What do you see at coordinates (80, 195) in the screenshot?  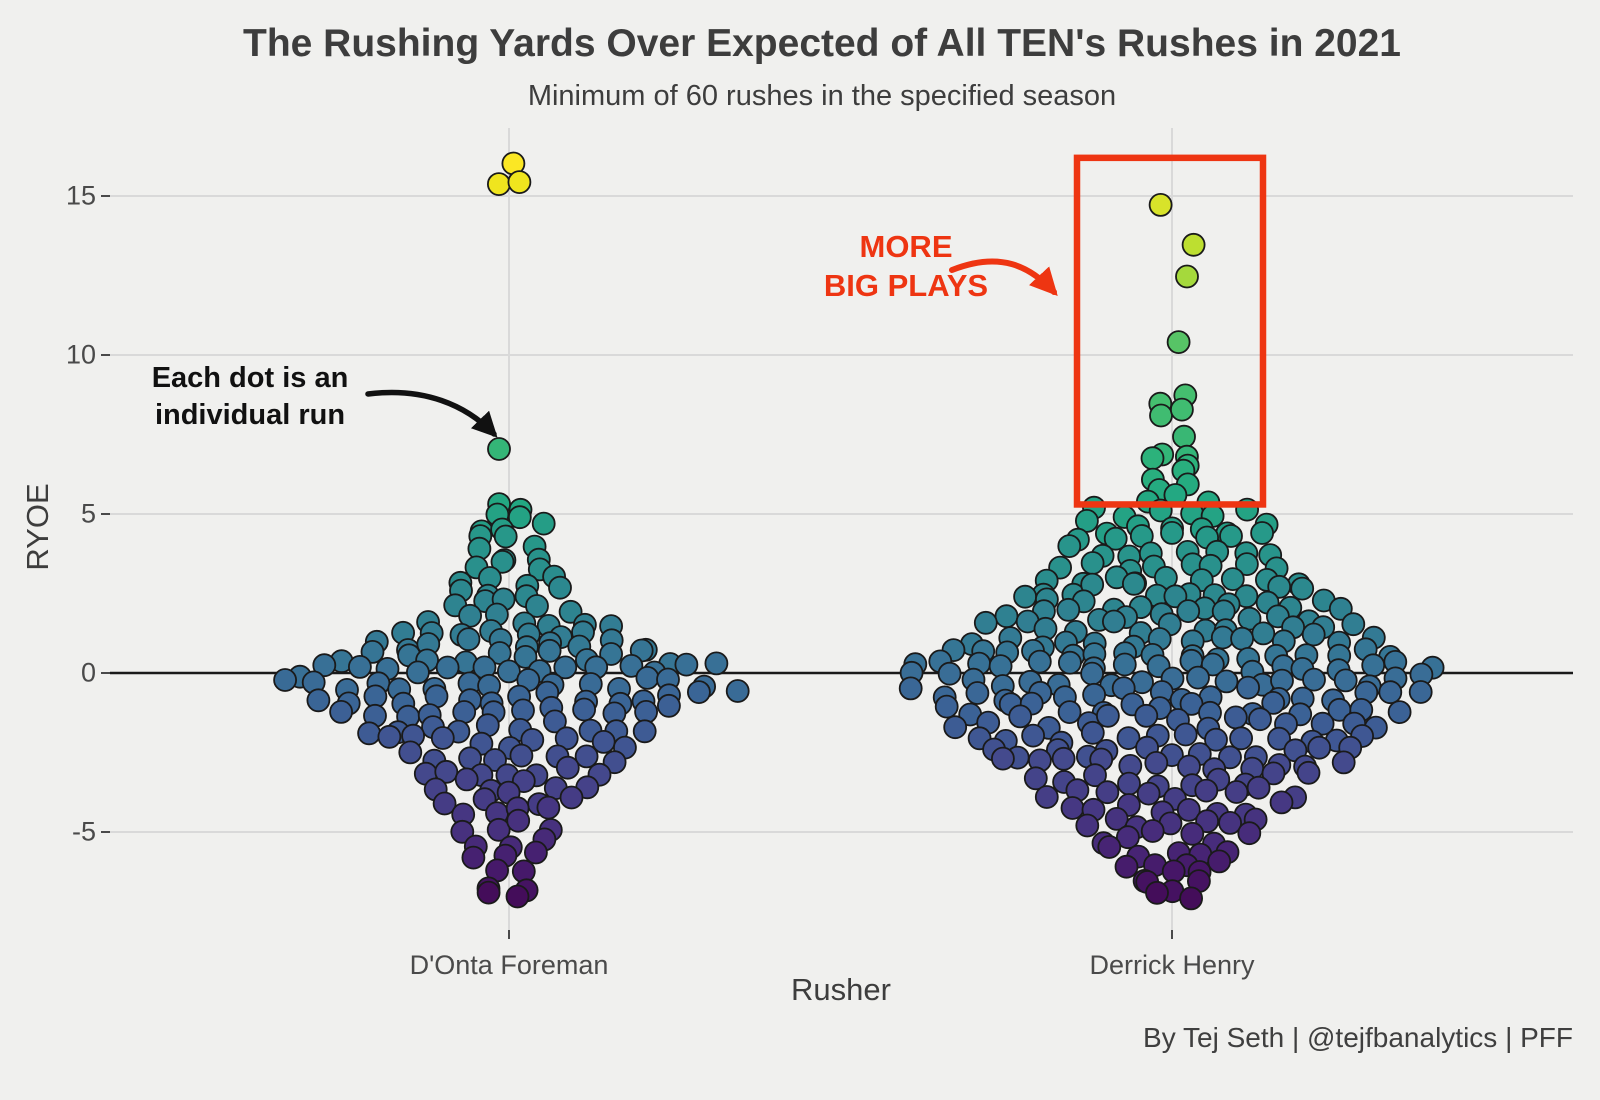 I see `y-tick-label: 15` at bounding box center [80, 195].